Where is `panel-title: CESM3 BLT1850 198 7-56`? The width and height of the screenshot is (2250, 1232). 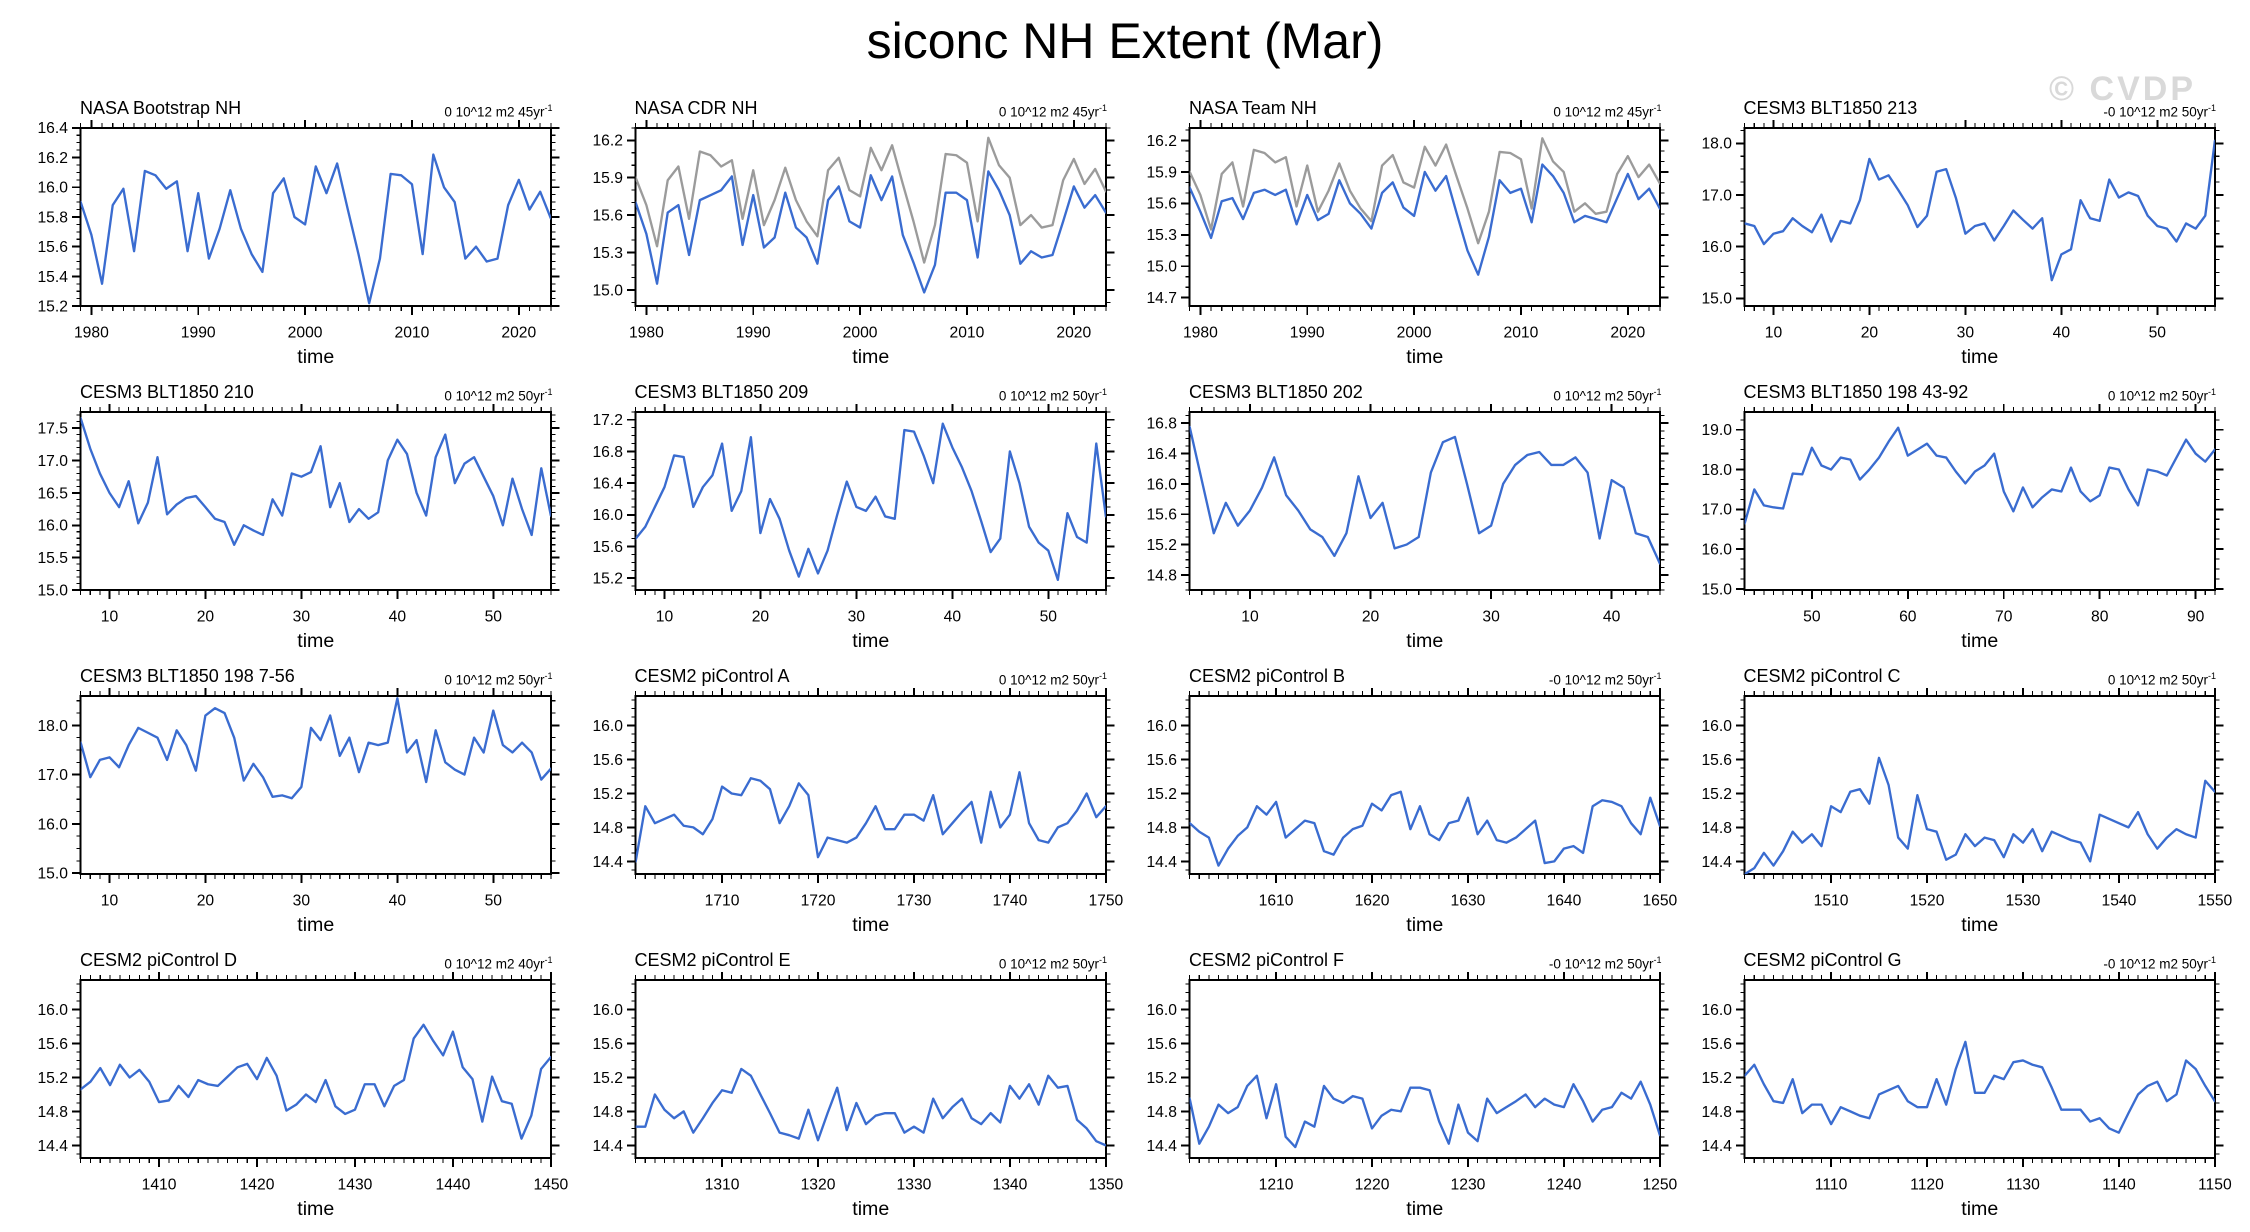 panel-title: CESM3 BLT1850 198 7-56 is located at coordinates (187, 676).